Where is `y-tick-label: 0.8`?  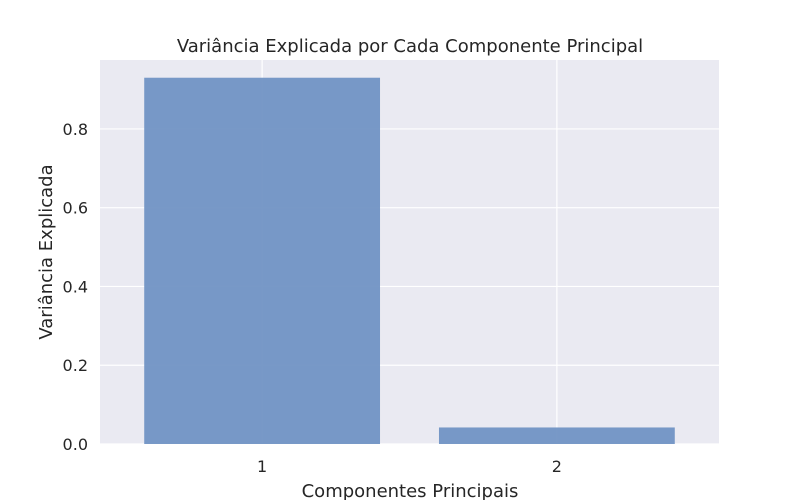
y-tick-label: 0.8 is located at coordinates (75, 129).